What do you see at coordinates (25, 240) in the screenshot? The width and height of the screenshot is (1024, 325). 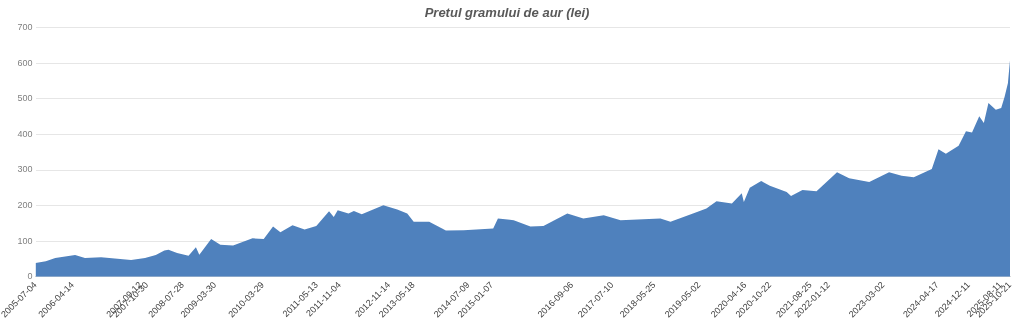 I see `y-tick-label: 100` at bounding box center [25, 240].